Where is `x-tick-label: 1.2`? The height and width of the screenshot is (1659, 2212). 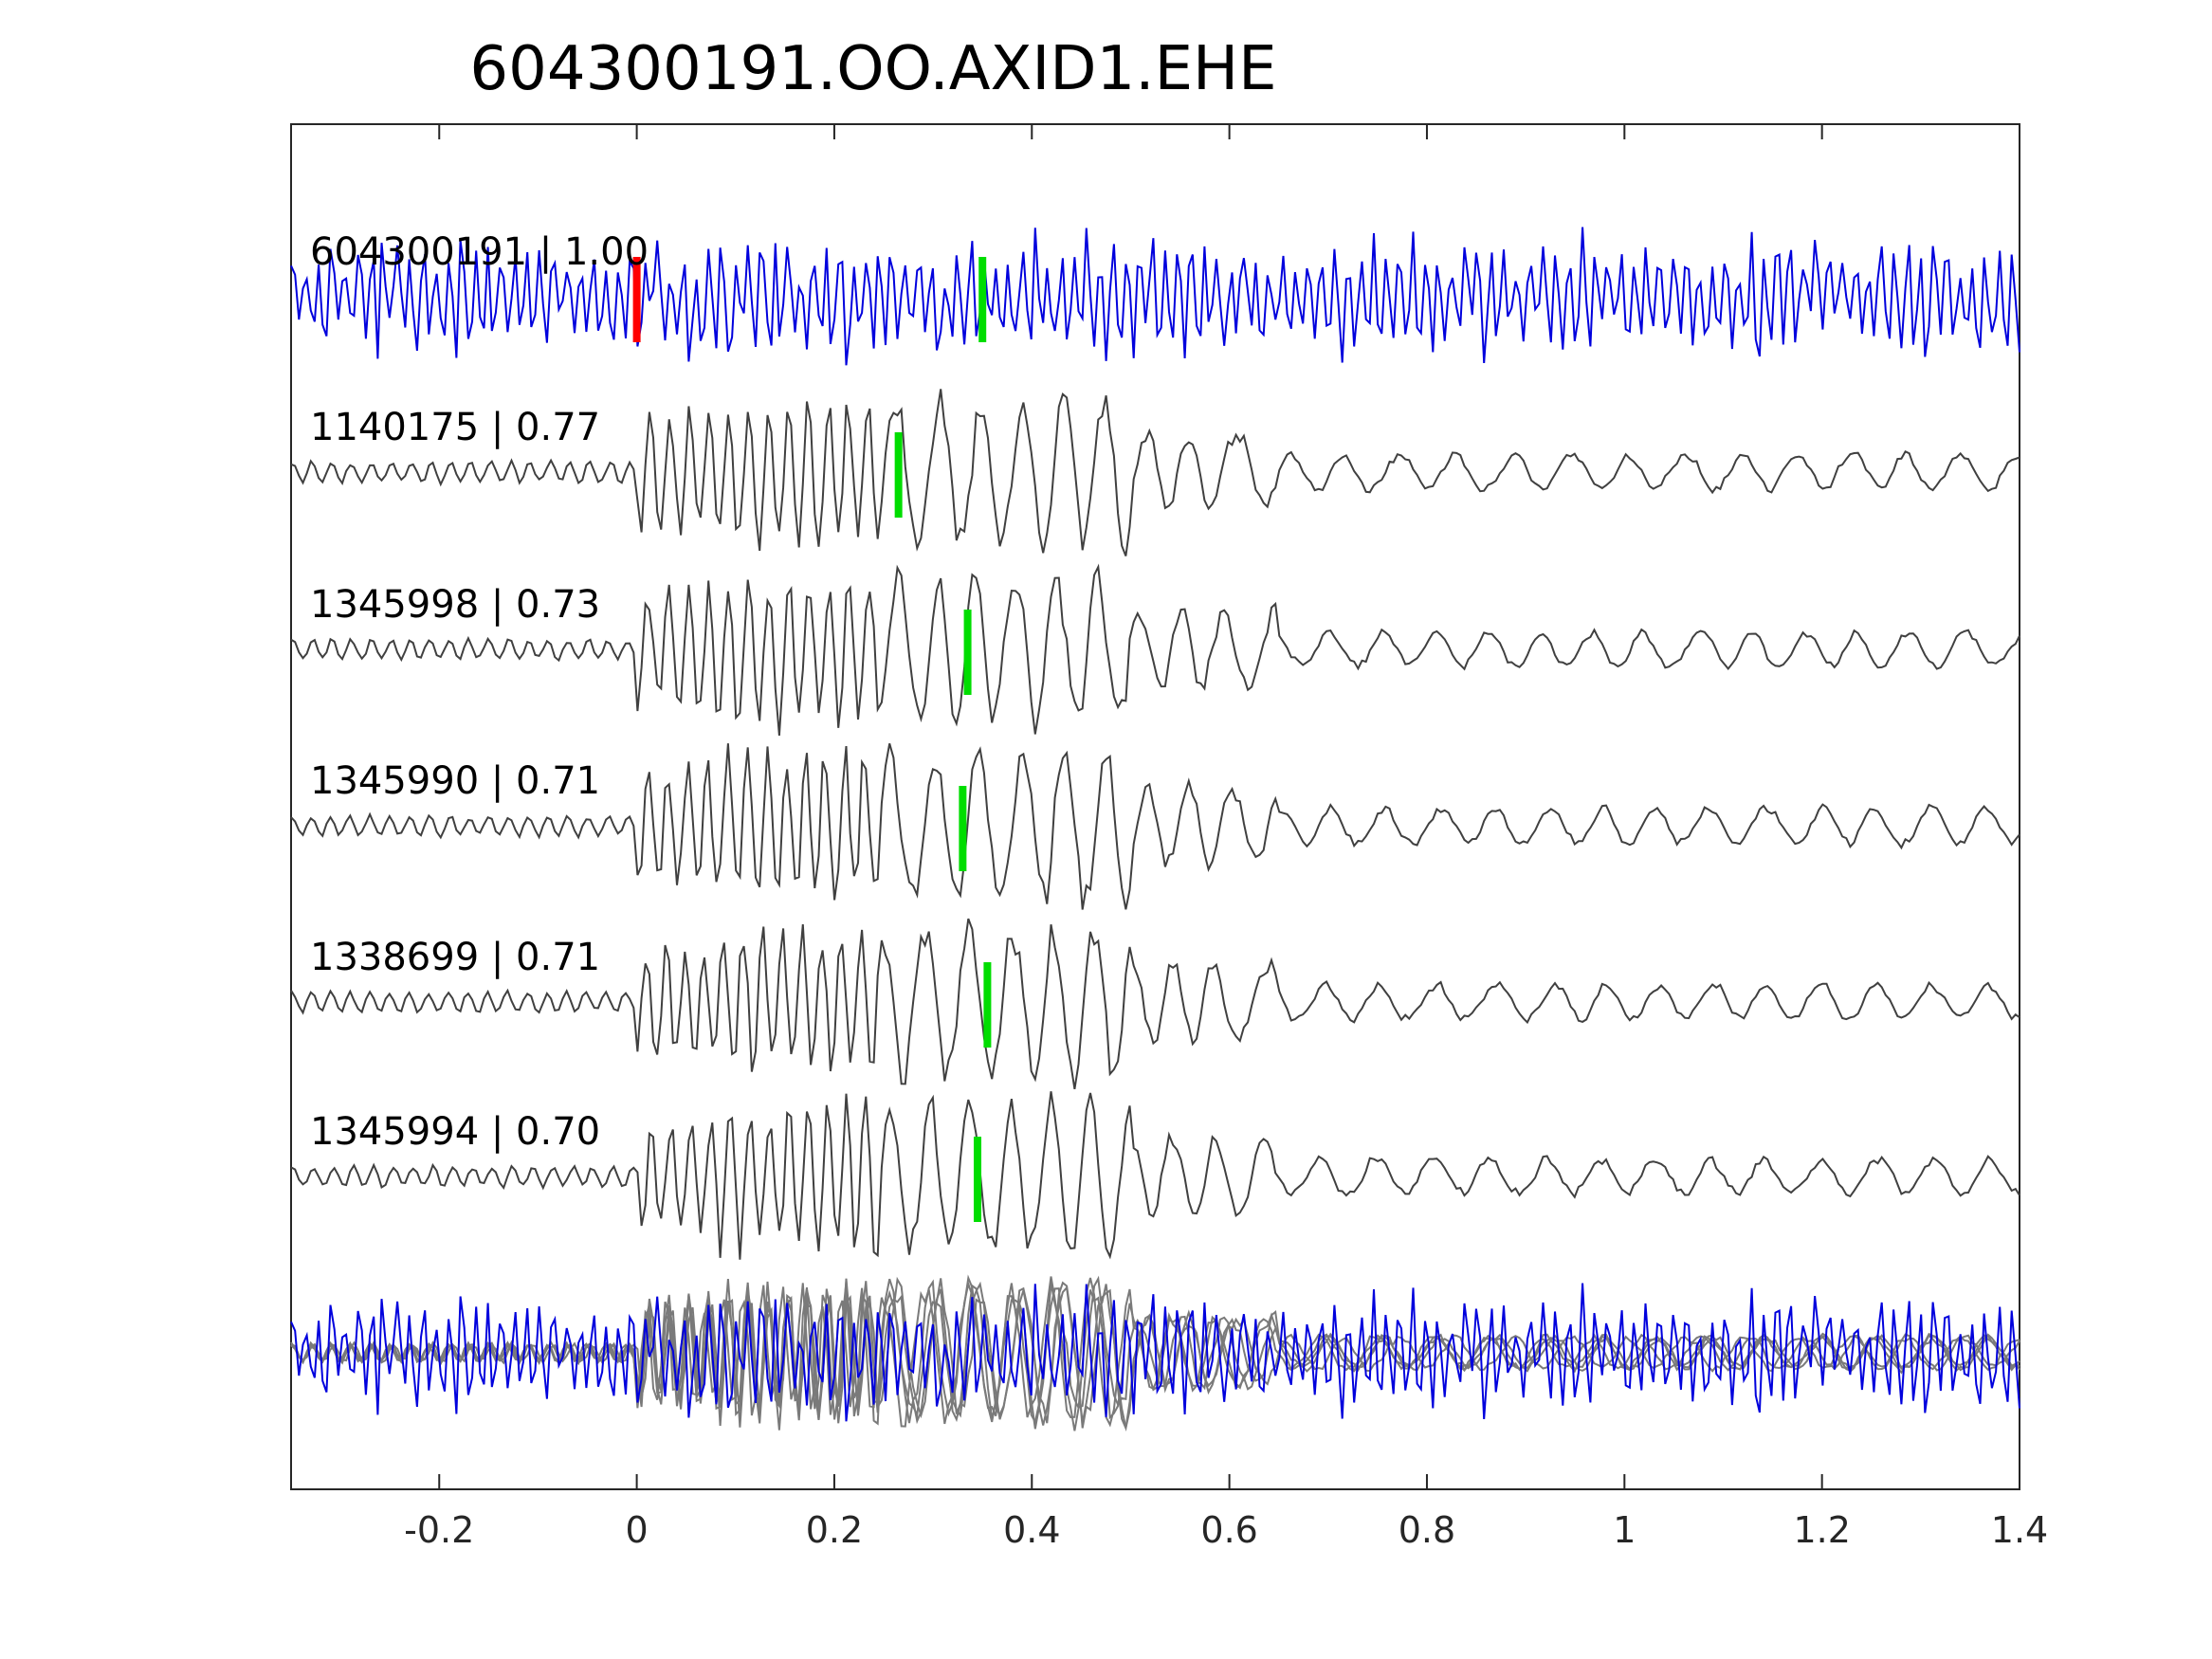
x-tick-label: 1.2 is located at coordinates (1821, 1530).